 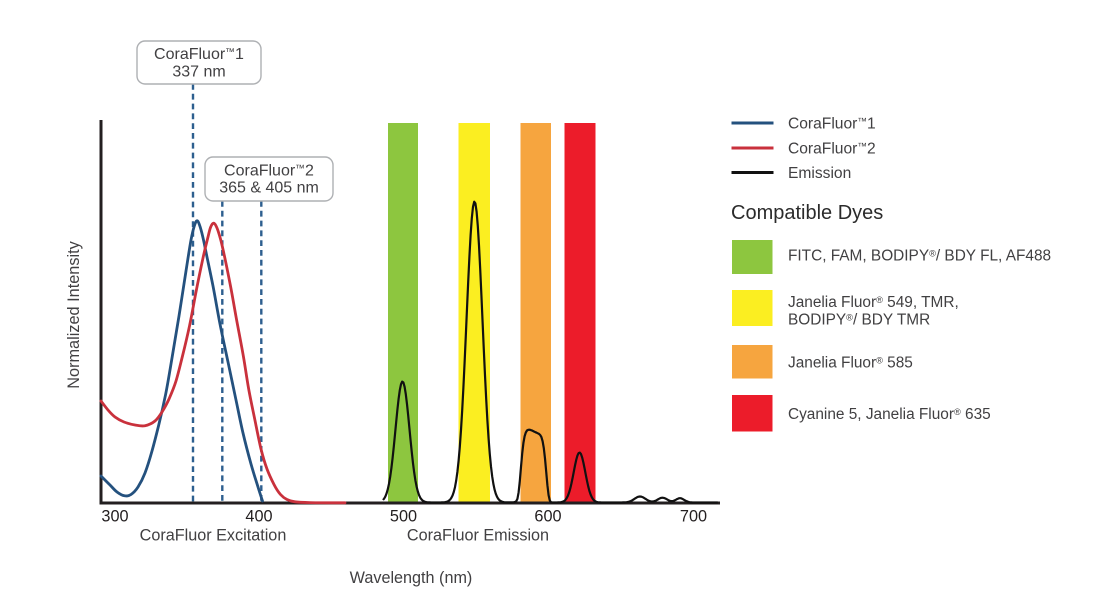 I want to click on svg-text: Emission, so click(x=819, y=173).